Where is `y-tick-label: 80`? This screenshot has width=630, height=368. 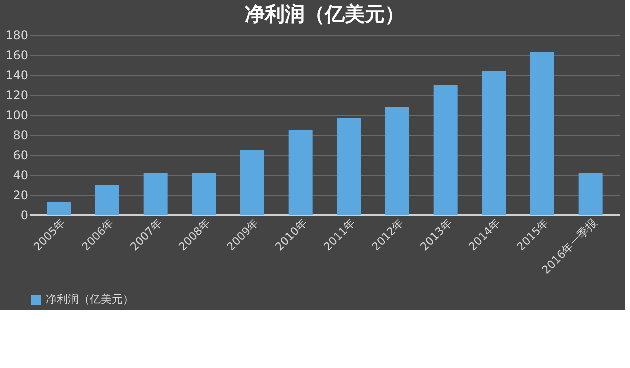 y-tick-label: 80 is located at coordinates (20, 135).